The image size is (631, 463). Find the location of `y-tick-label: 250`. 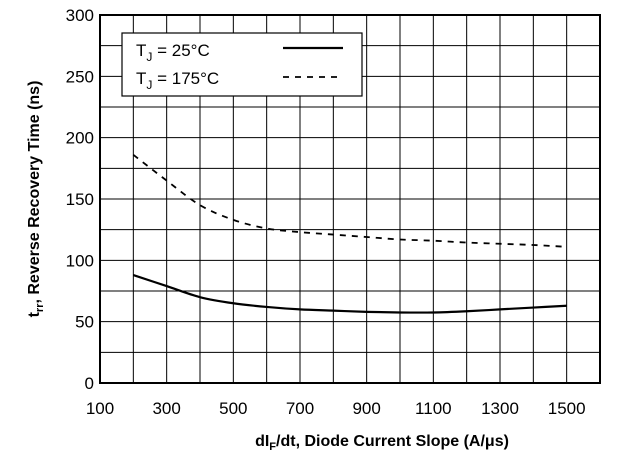

y-tick-label: 250 is located at coordinates (80, 76).